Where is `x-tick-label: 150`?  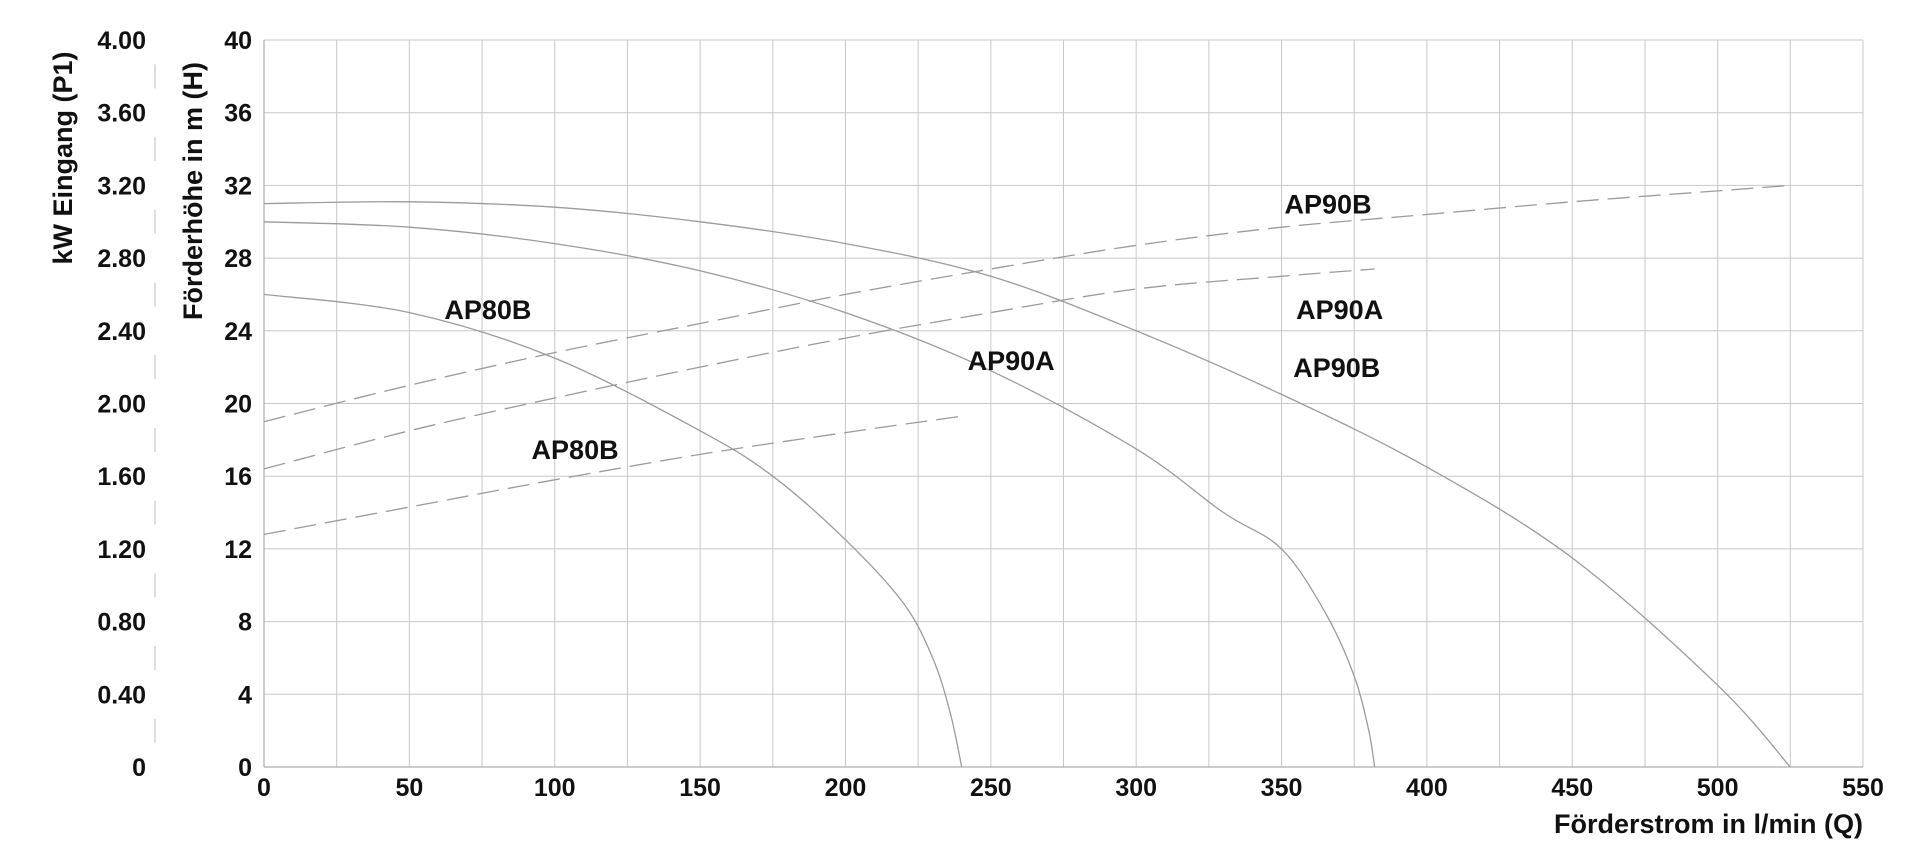
x-tick-label: 150 is located at coordinates (700, 788).